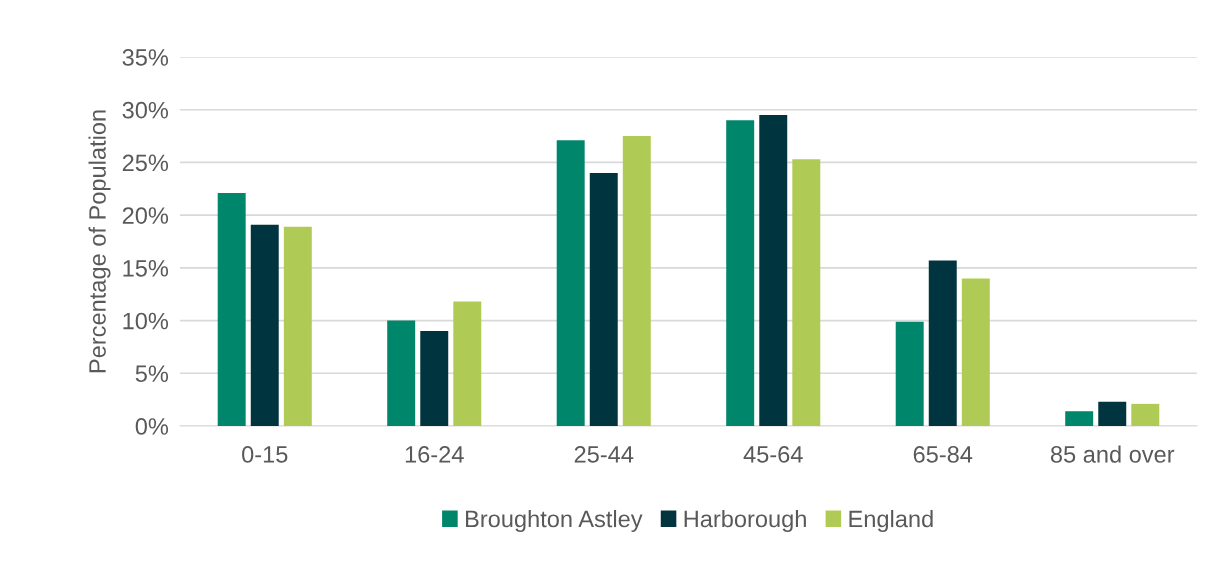  Describe the element at coordinates (145, 57) in the screenshot. I see `y-tick-label: 35%` at that location.